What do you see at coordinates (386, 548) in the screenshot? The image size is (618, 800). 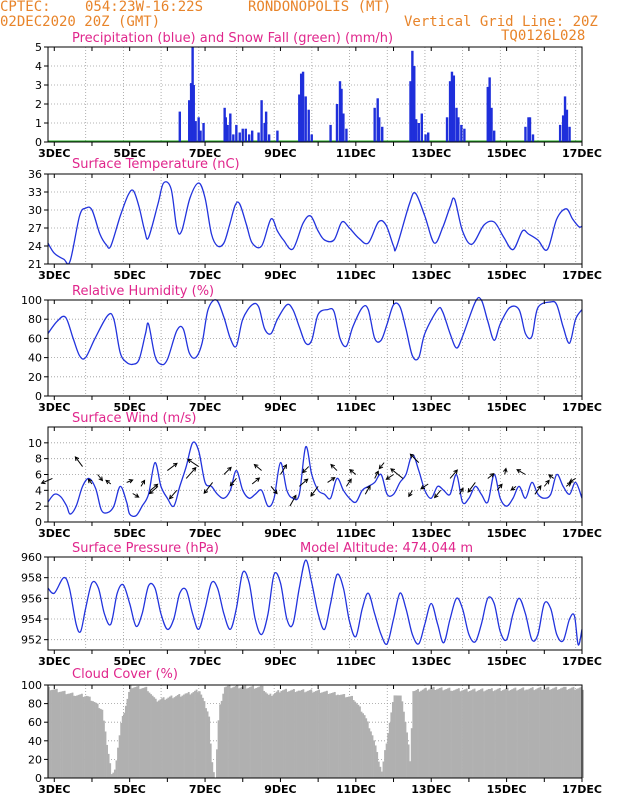 I see `panel-annotation: Model Altitude: 474.044 m` at bounding box center [386, 548].